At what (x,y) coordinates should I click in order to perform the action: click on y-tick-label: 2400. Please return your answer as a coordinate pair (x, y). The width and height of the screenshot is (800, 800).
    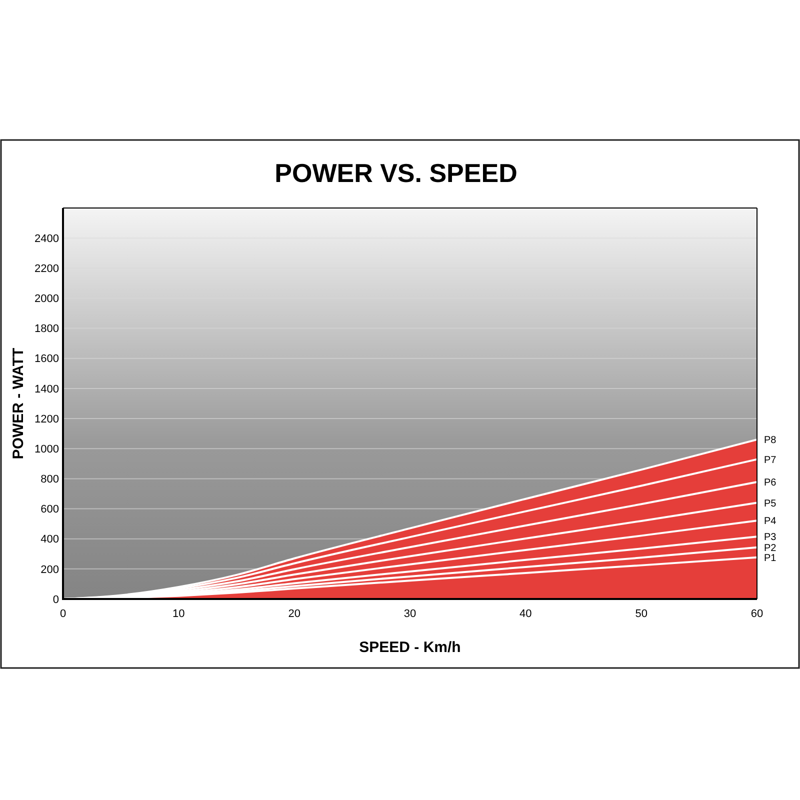
    Looking at the image, I should click on (46, 238).